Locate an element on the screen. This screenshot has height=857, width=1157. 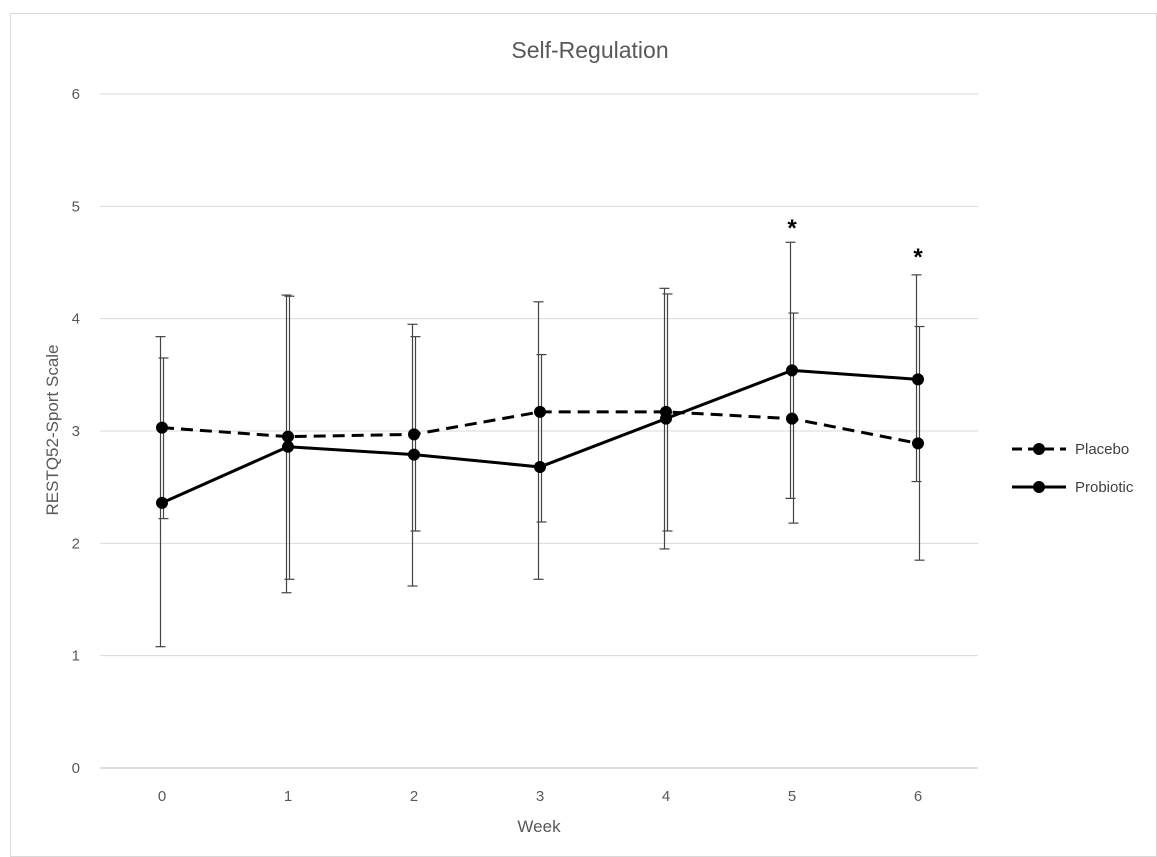
x-tick-label: 0 is located at coordinates (162, 796).